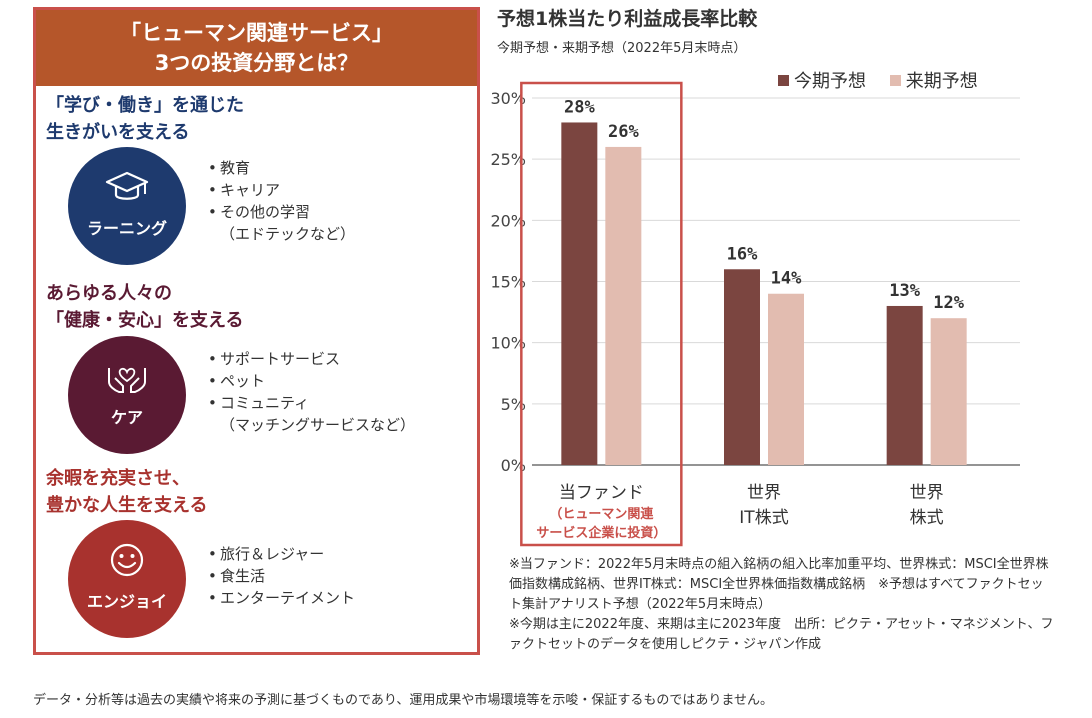  I want to click on x-tick-label: 当ファンド, so click(601, 493).